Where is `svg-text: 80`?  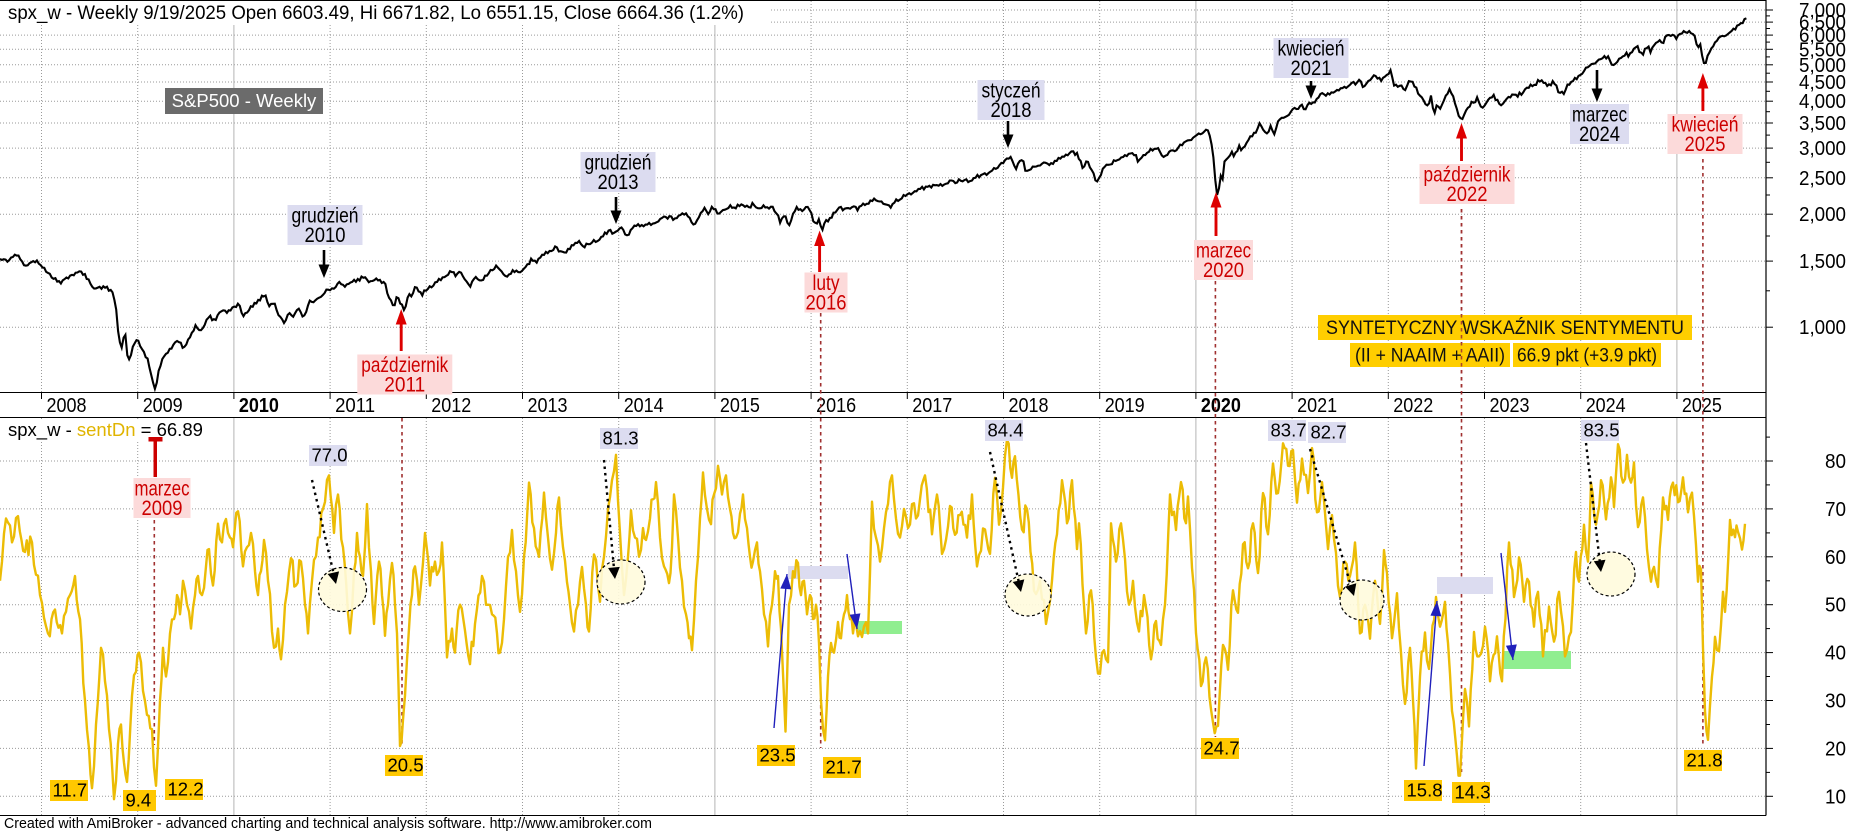 svg-text: 80 is located at coordinates (1835, 462).